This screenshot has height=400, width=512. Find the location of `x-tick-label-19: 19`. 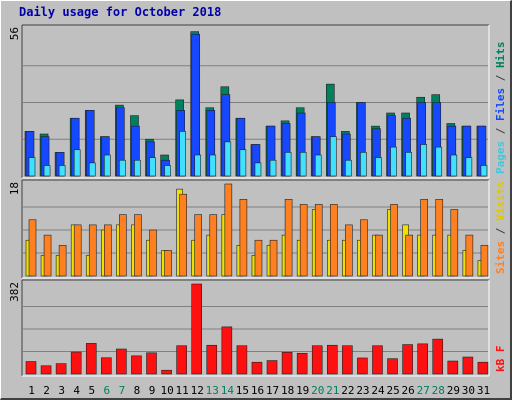

x-tick-label-19: 19 is located at coordinates (302, 390).